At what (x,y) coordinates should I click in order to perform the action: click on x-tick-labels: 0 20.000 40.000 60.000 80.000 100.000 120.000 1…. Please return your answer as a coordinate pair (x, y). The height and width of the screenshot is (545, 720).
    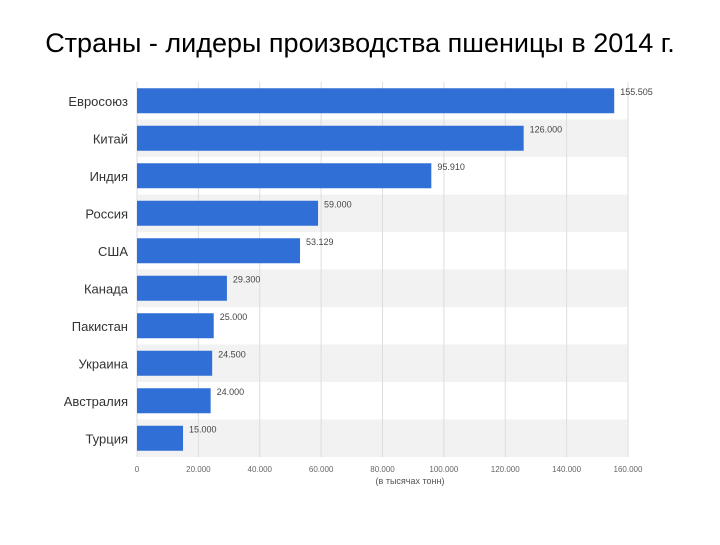
    Looking at the image, I should click on (389, 469).